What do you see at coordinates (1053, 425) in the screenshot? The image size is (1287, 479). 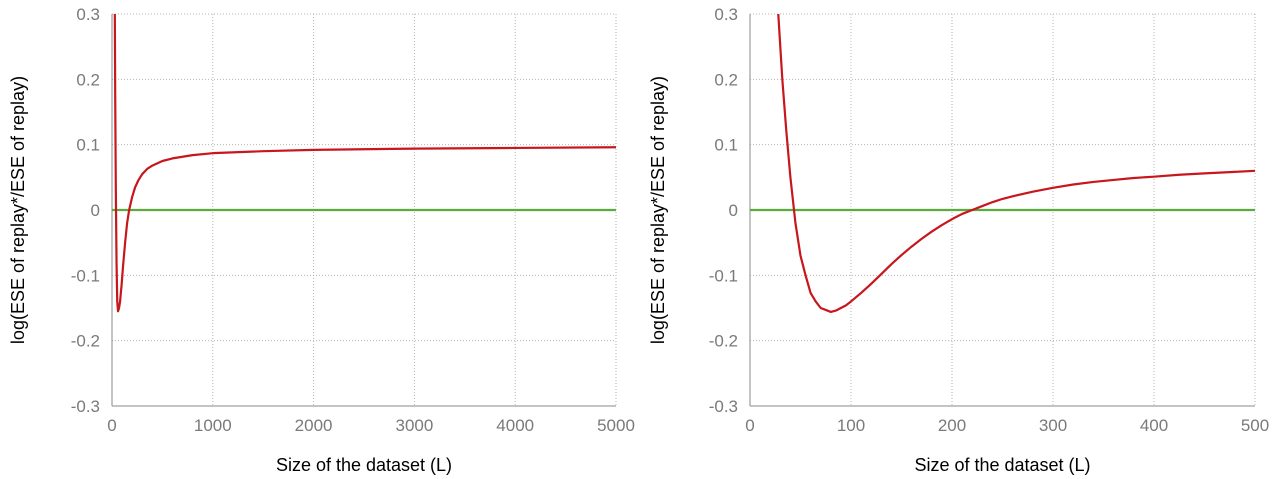 I see `x-tick-label: 300` at bounding box center [1053, 425].